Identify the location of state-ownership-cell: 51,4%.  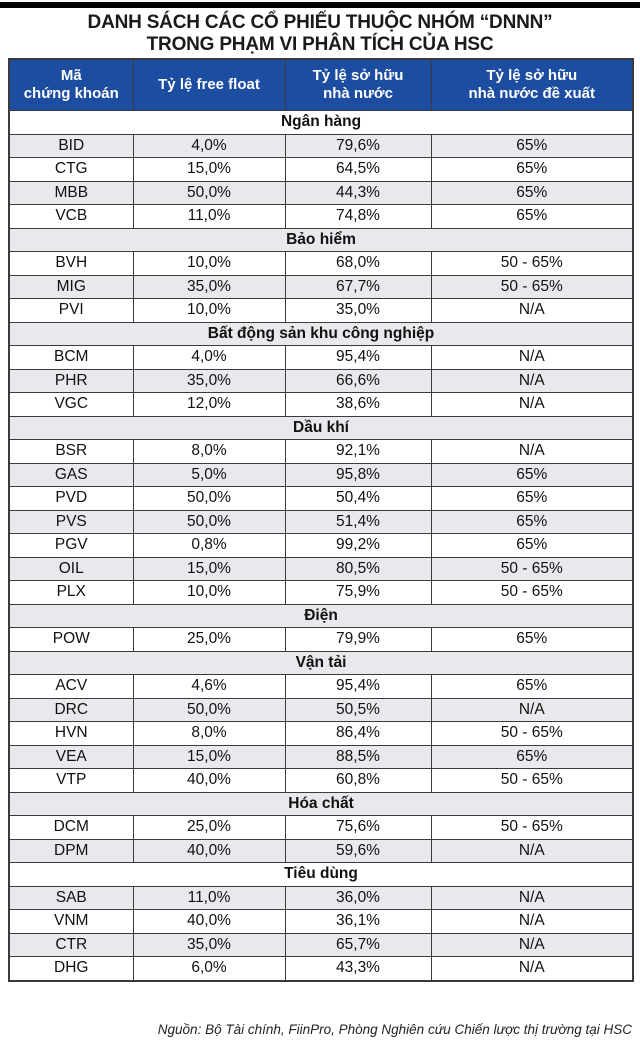
(358, 521).